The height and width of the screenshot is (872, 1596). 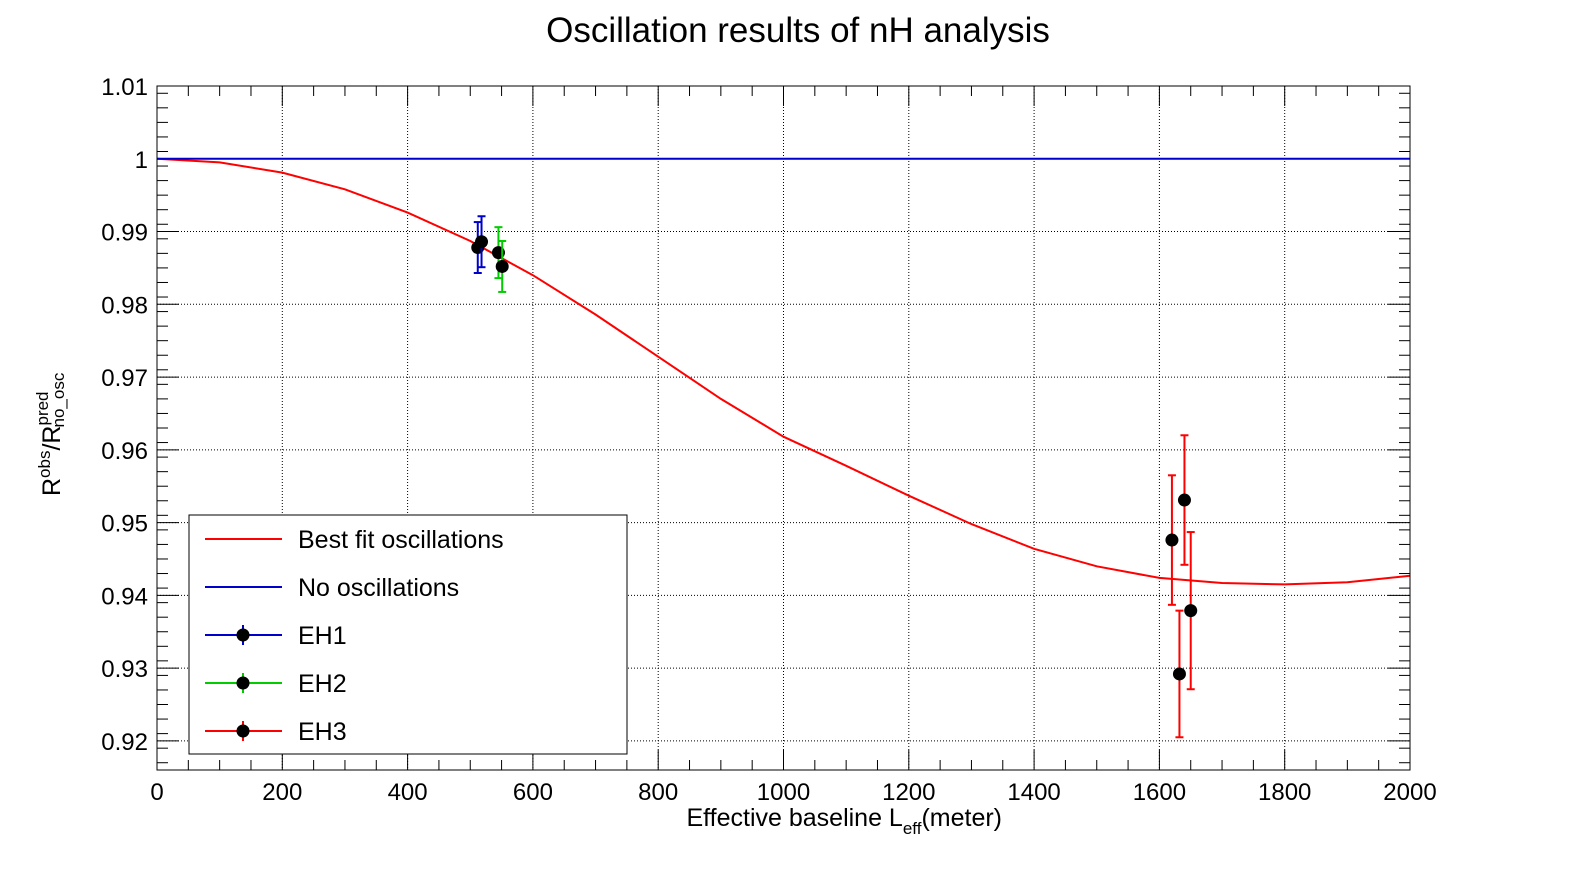 I want to click on legend-label: EH1, so click(x=322, y=636).